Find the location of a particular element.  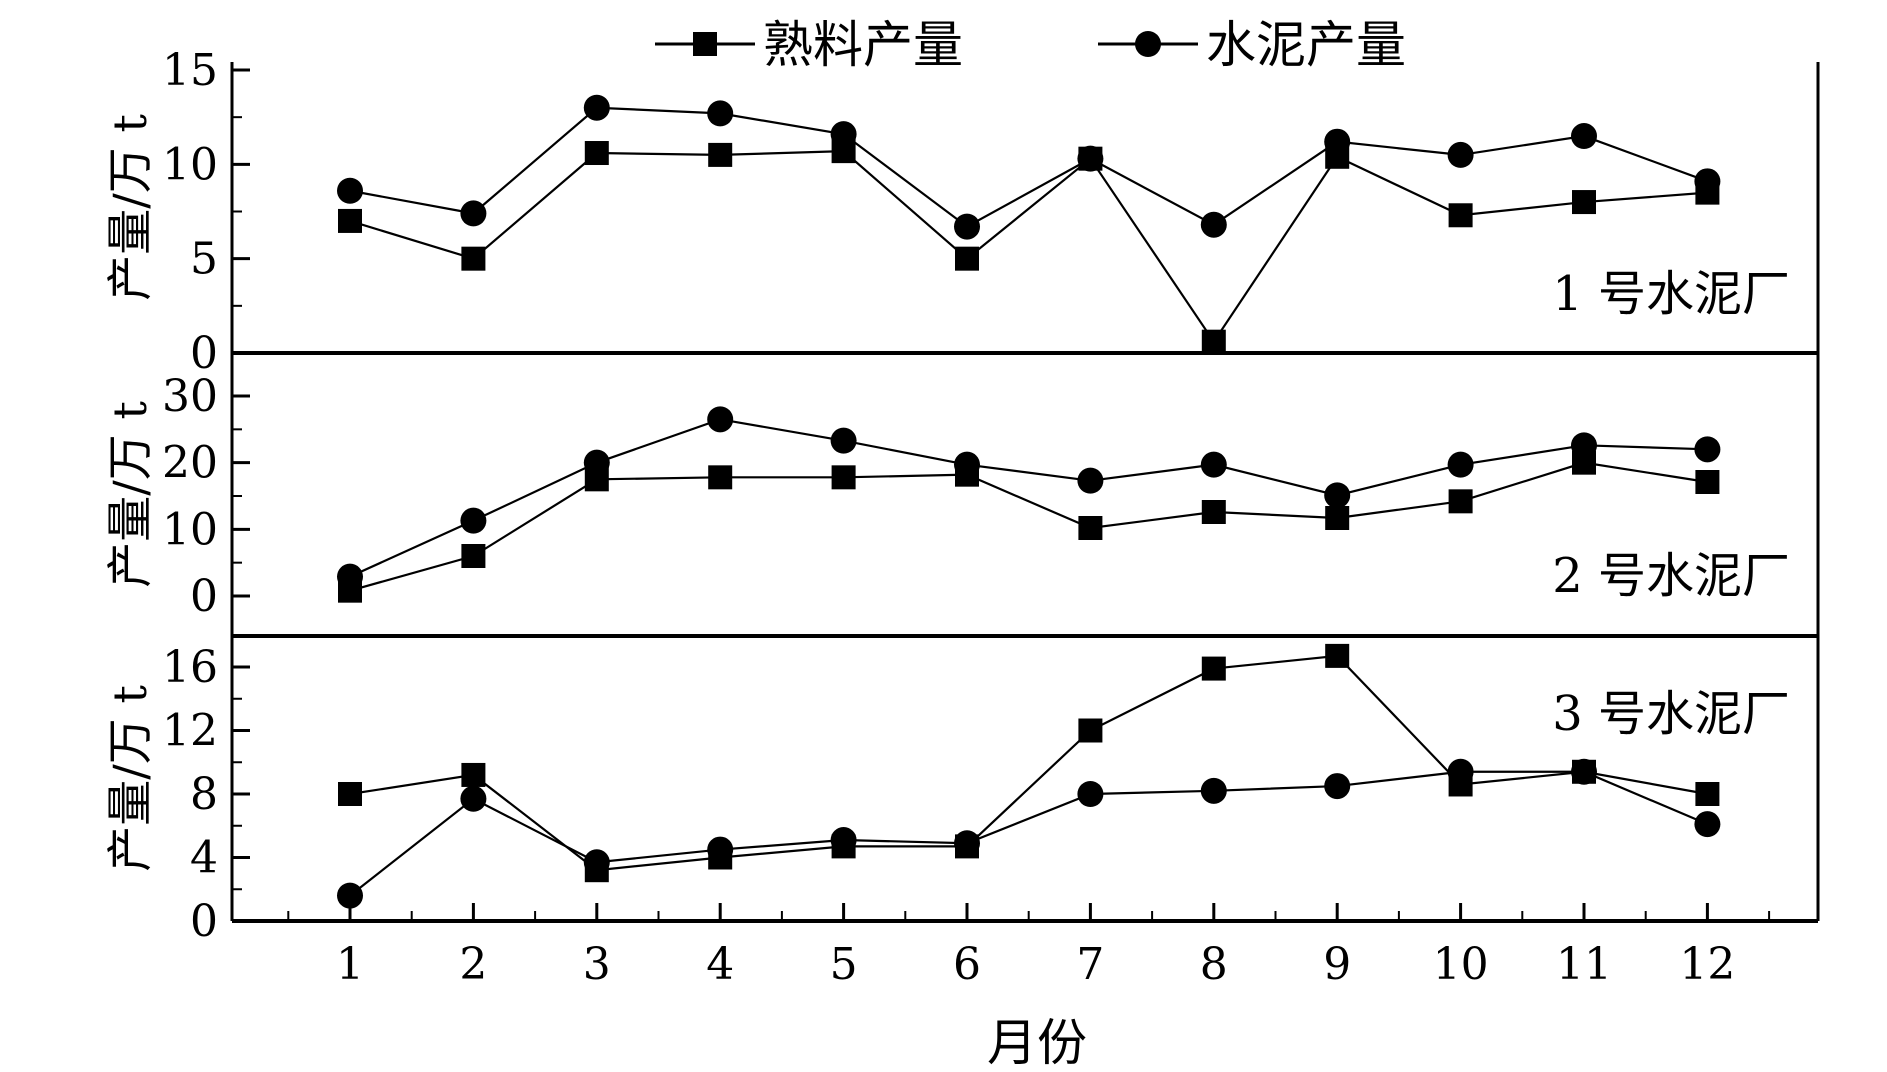

y-tick-label: 4 is located at coordinates (204, 858).